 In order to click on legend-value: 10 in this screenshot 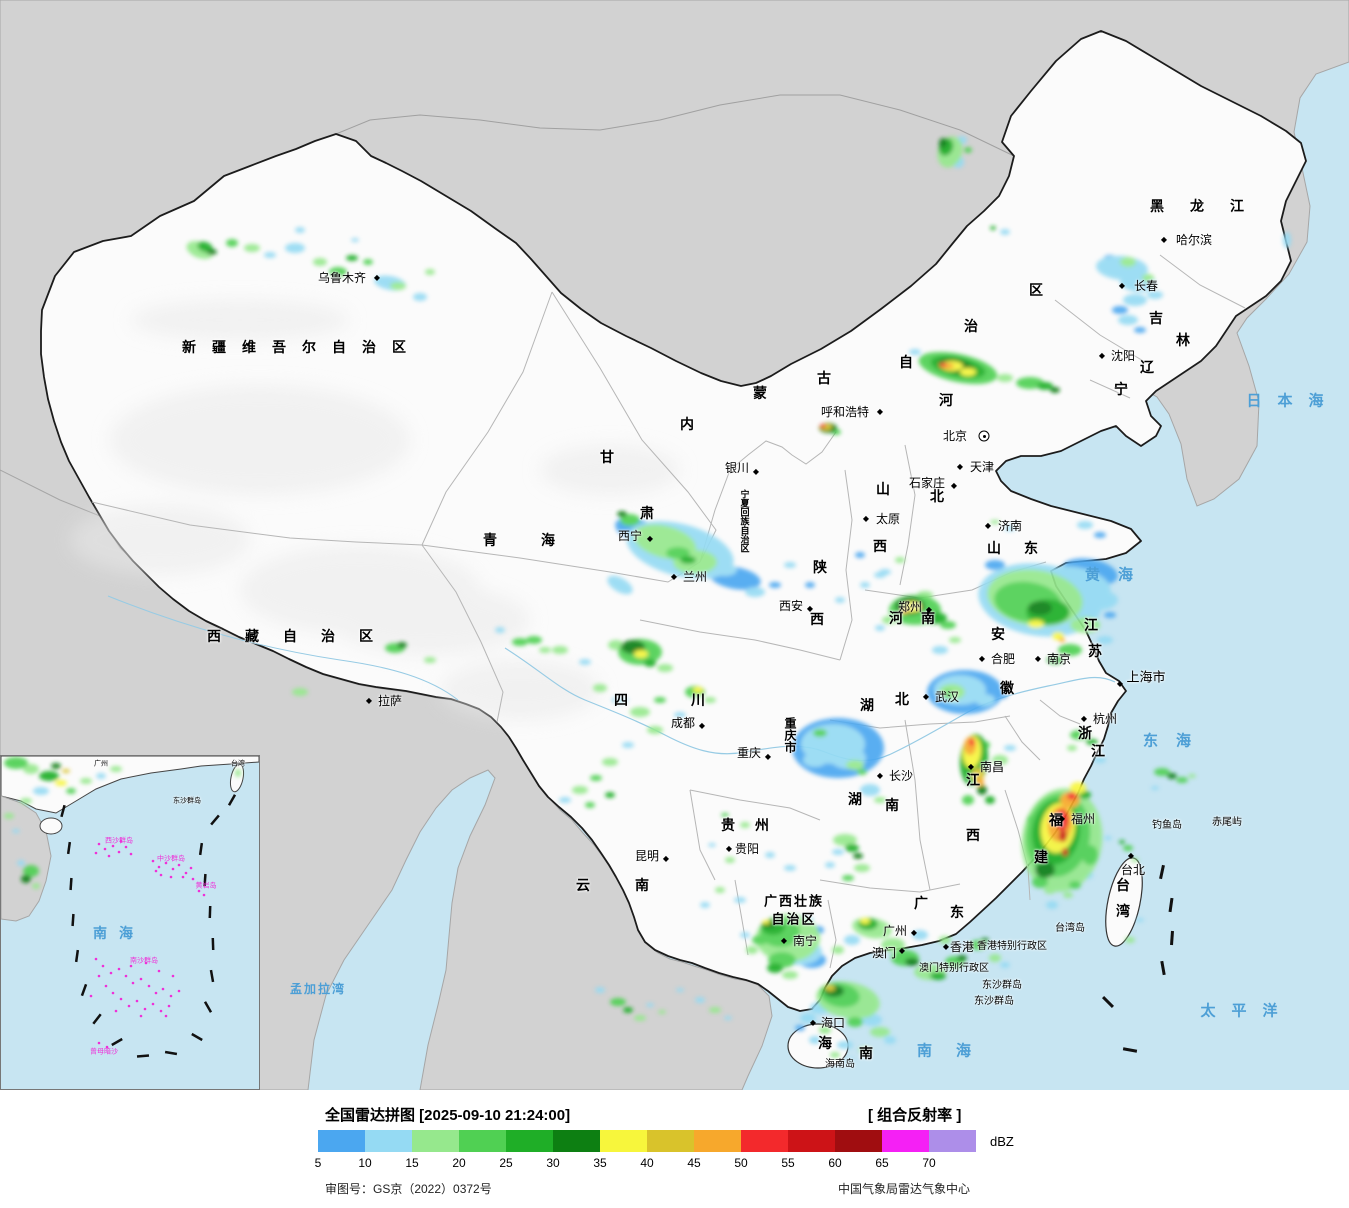, I will do `click(365, 1163)`.